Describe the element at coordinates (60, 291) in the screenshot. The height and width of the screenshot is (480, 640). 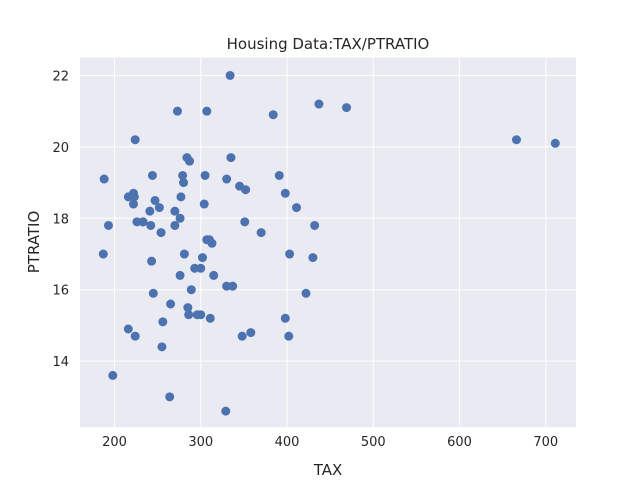
I see `y-tick-label: 16` at that location.